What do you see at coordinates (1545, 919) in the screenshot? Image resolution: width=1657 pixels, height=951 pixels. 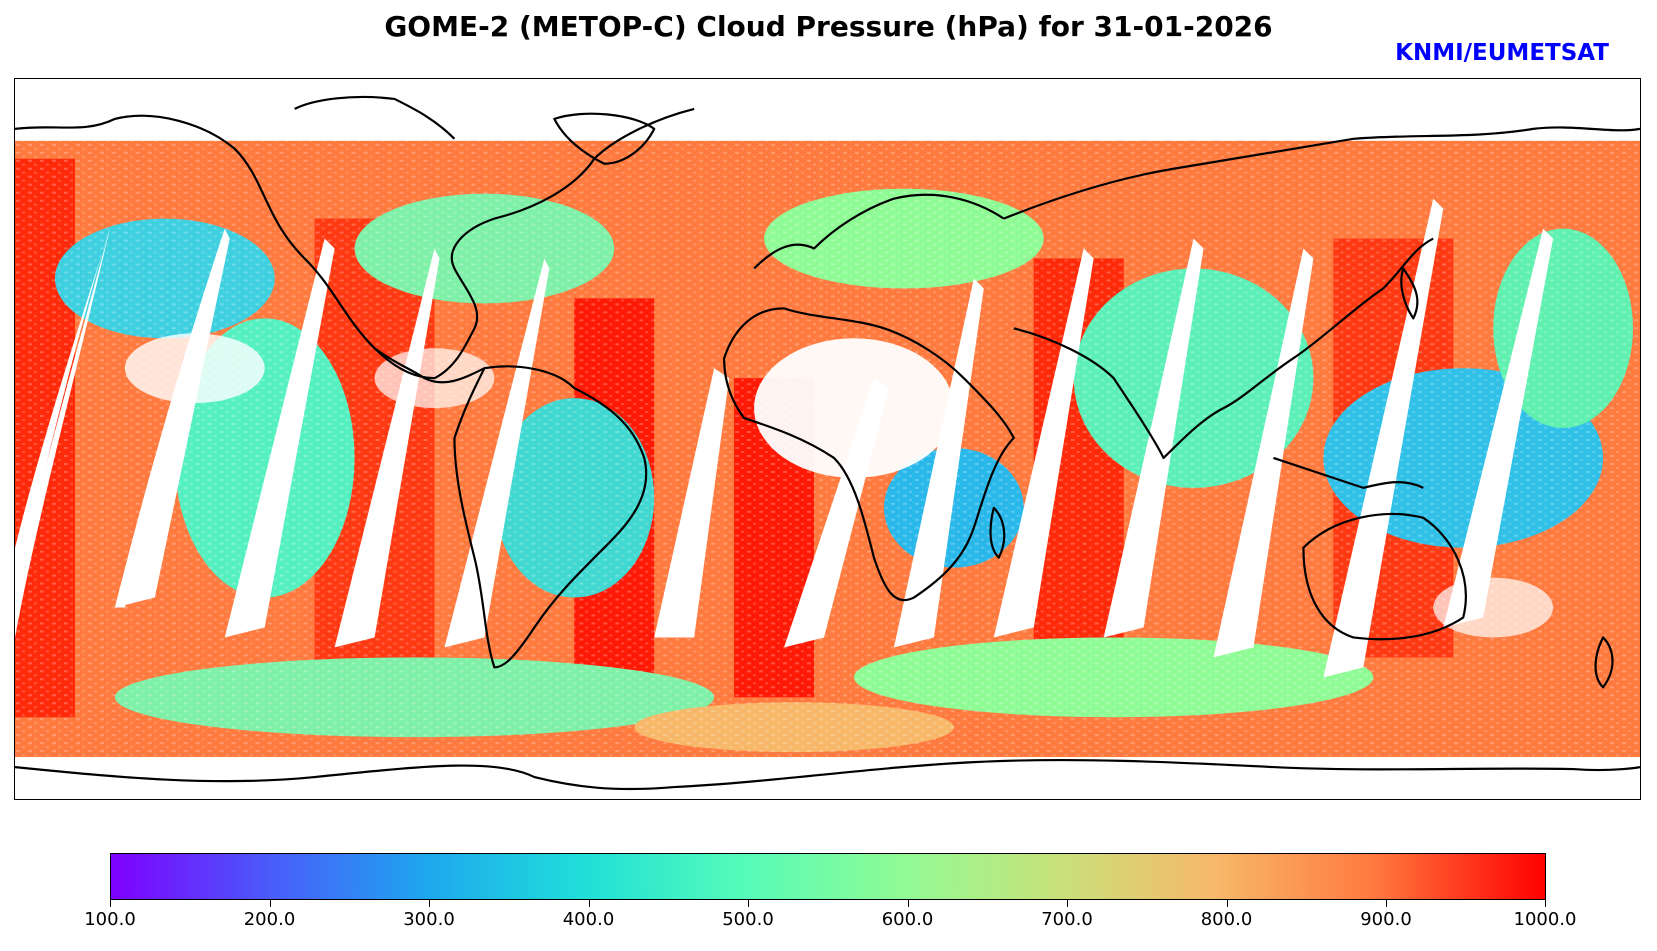 I see `colorbar-tick-label: 1000.0` at bounding box center [1545, 919].